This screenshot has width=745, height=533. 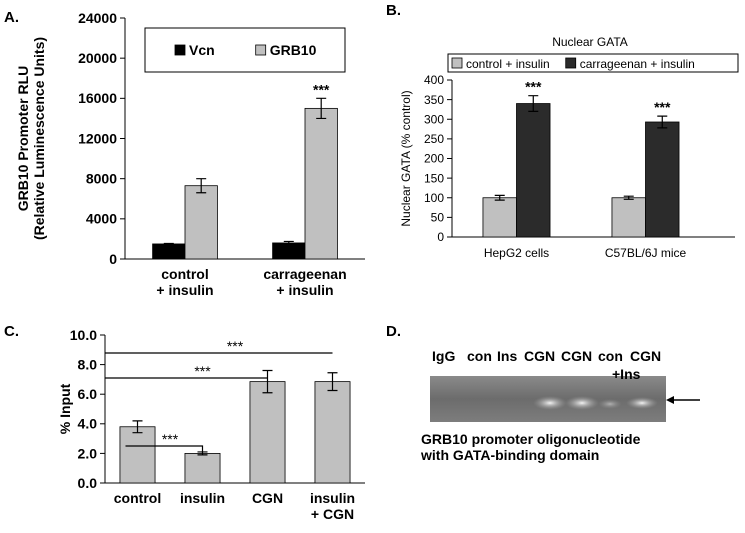 What do you see at coordinates (88, 394) in the screenshot?
I see `y-tick-label: 6.0` at bounding box center [88, 394].